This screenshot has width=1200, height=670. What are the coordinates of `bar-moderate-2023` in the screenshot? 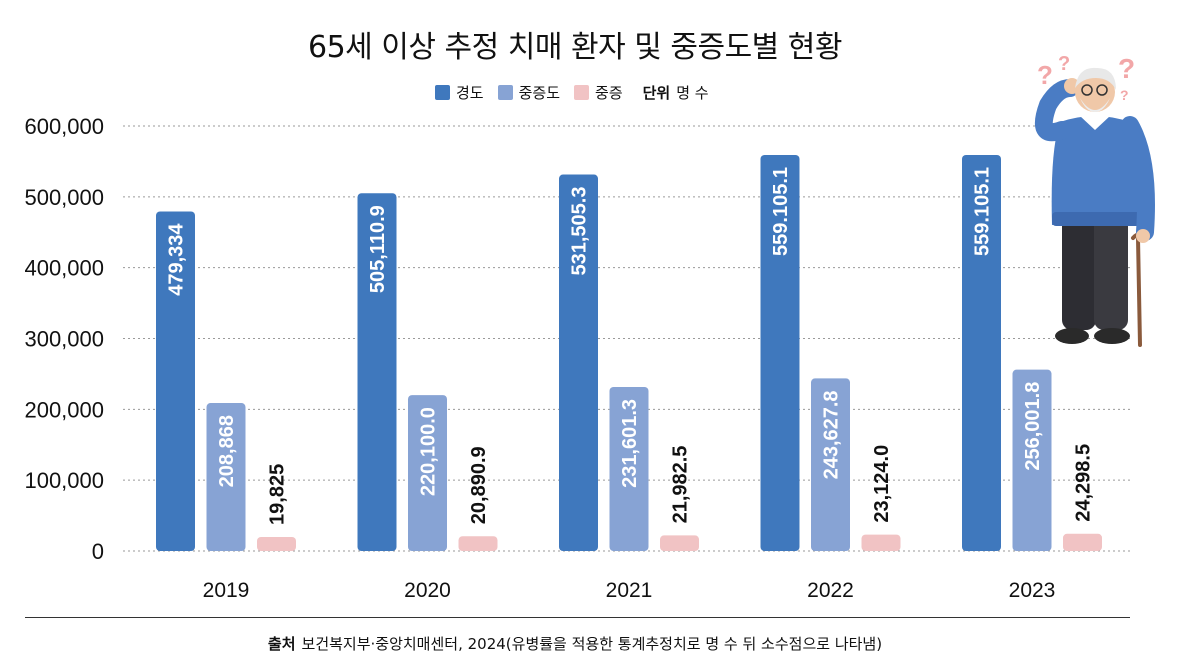 It's located at (1032, 460).